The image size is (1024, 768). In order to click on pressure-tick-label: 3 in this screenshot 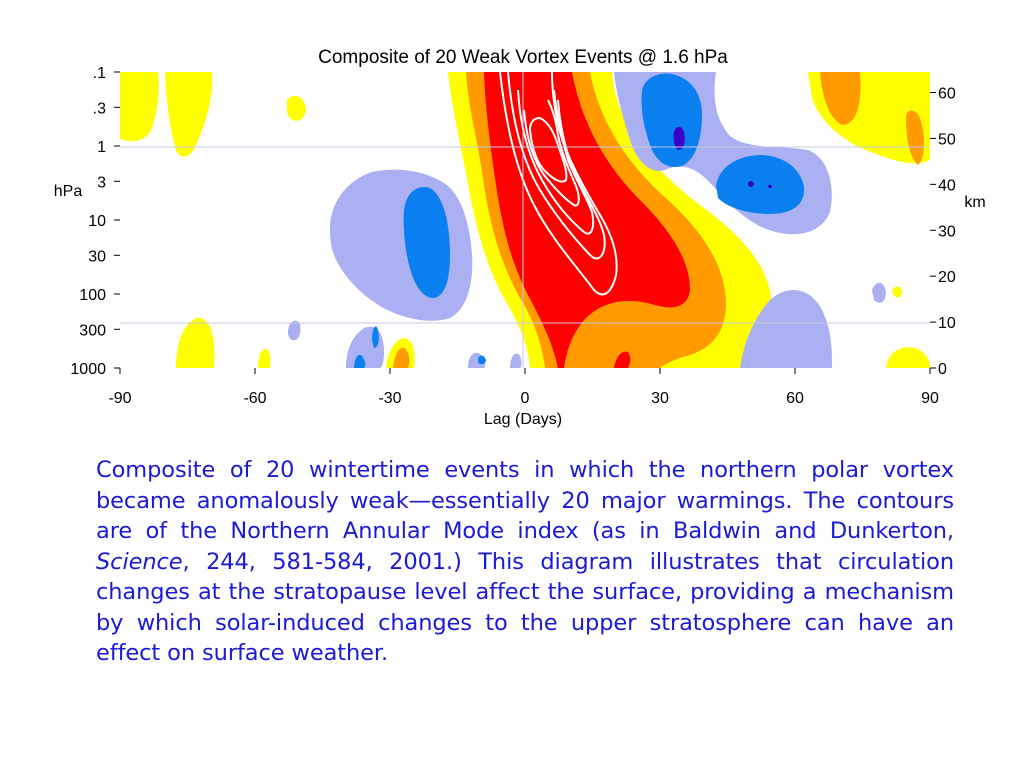, I will do `click(101, 182)`.